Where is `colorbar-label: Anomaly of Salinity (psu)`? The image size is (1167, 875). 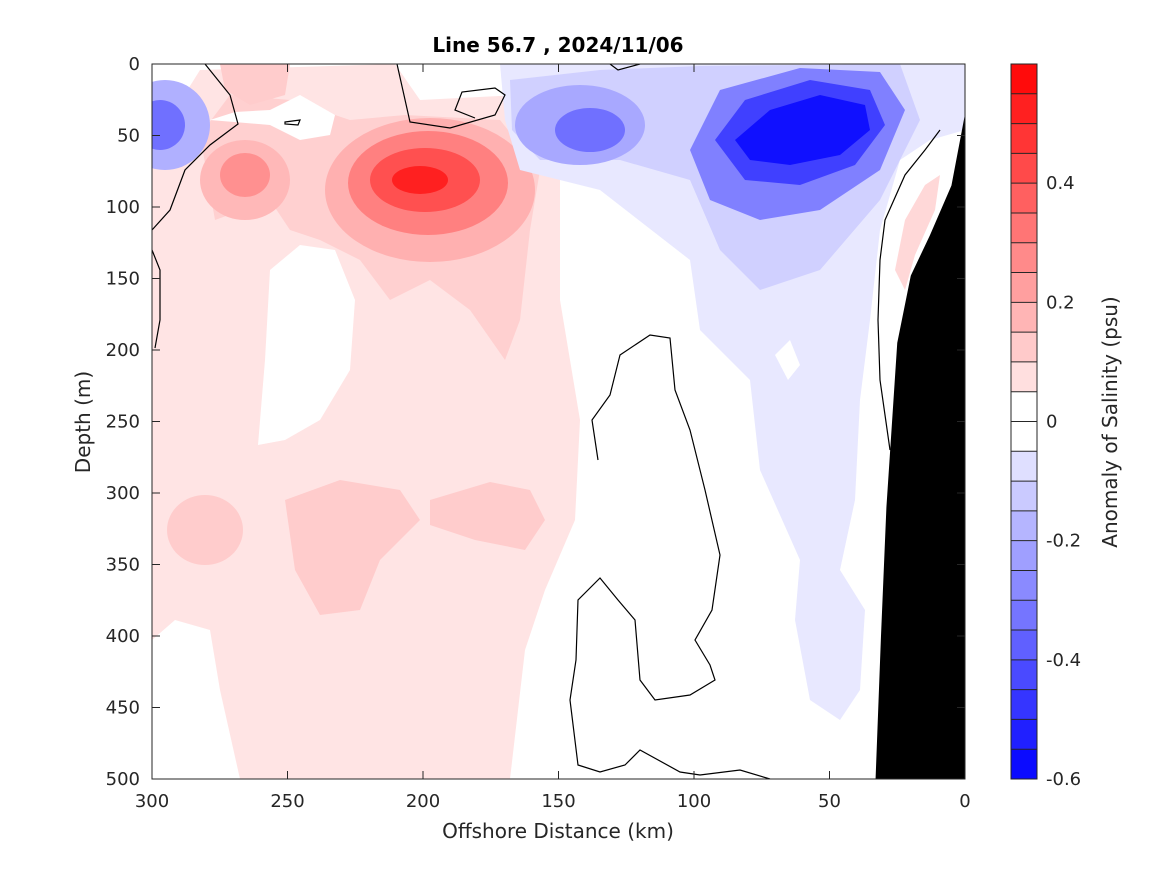 colorbar-label: Anomaly of Salinity (psu) is located at coordinates (1110, 421).